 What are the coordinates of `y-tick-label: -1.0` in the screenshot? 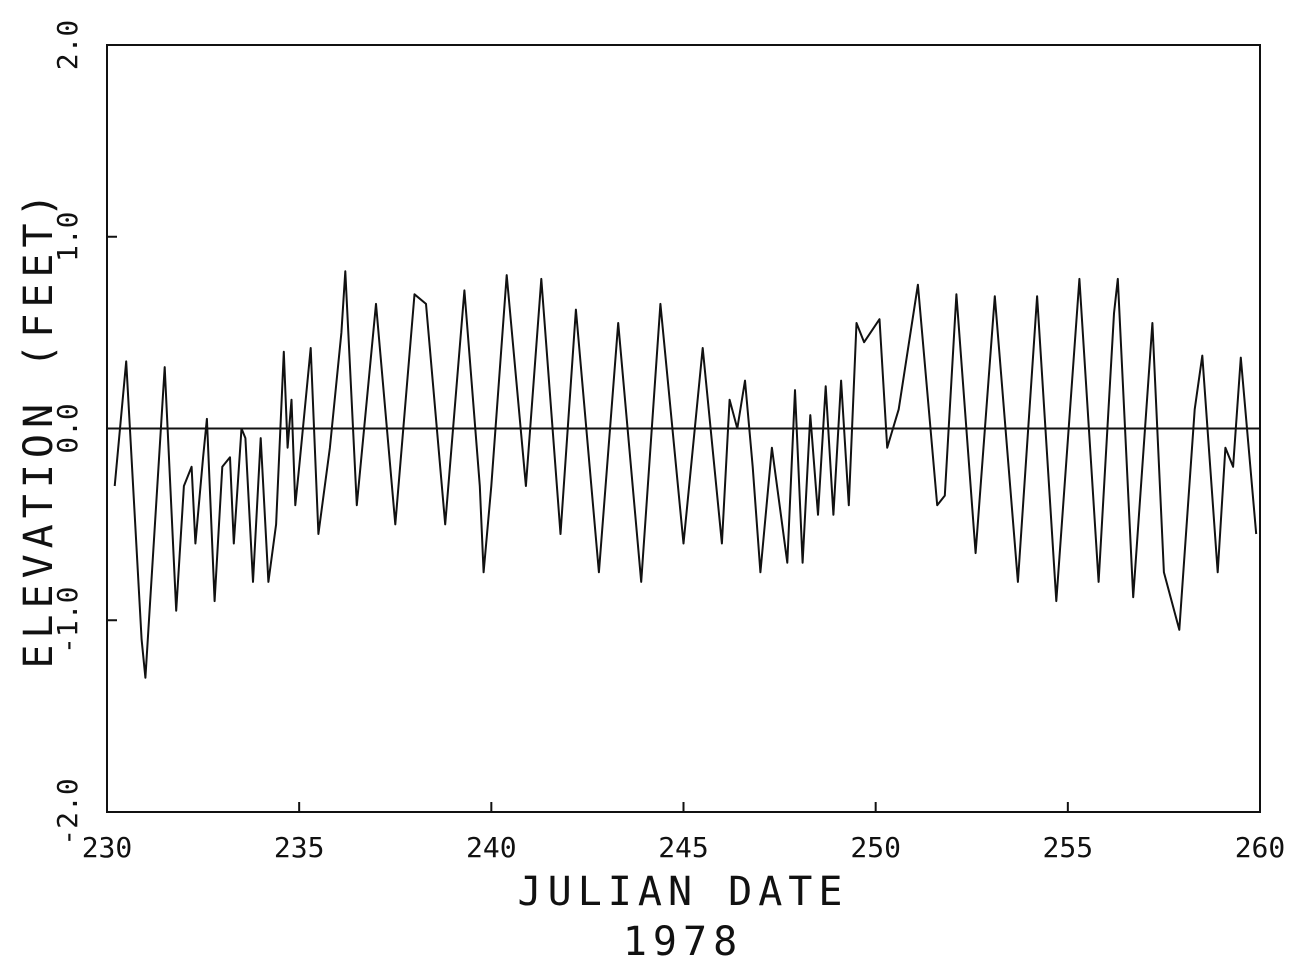 It's located at (67, 620).